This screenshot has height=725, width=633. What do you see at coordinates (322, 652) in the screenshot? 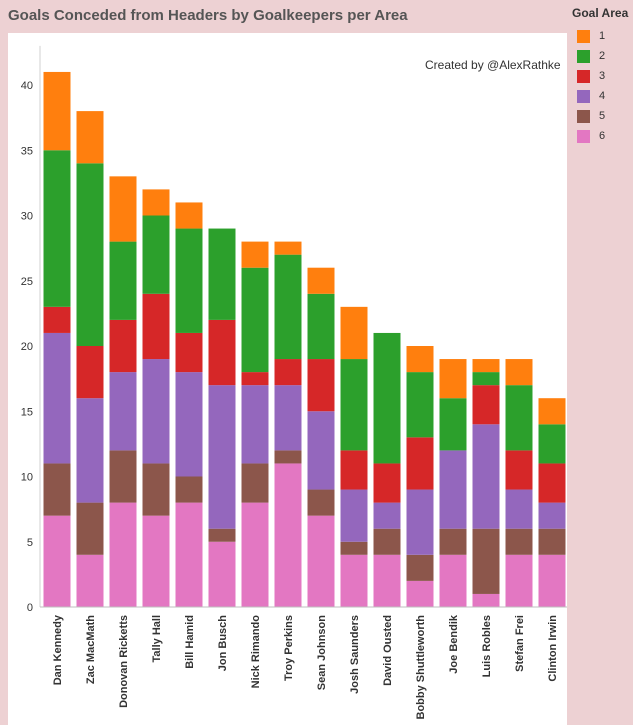
I see `x-tick-label: Sean Johnson` at bounding box center [322, 652].